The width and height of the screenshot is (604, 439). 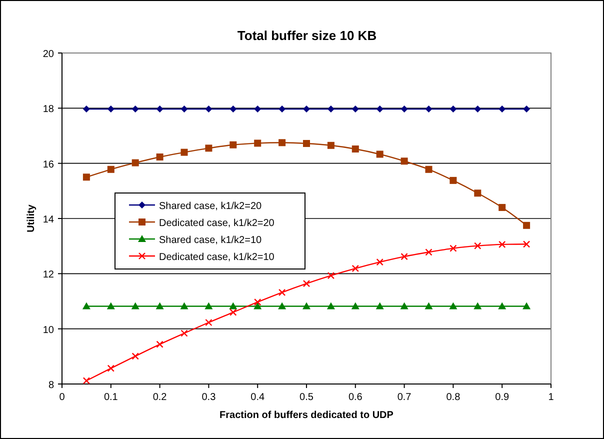 What do you see at coordinates (48, 330) in the screenshot?
I see `y-tick-label: 10` at bounding box center [48, 330].